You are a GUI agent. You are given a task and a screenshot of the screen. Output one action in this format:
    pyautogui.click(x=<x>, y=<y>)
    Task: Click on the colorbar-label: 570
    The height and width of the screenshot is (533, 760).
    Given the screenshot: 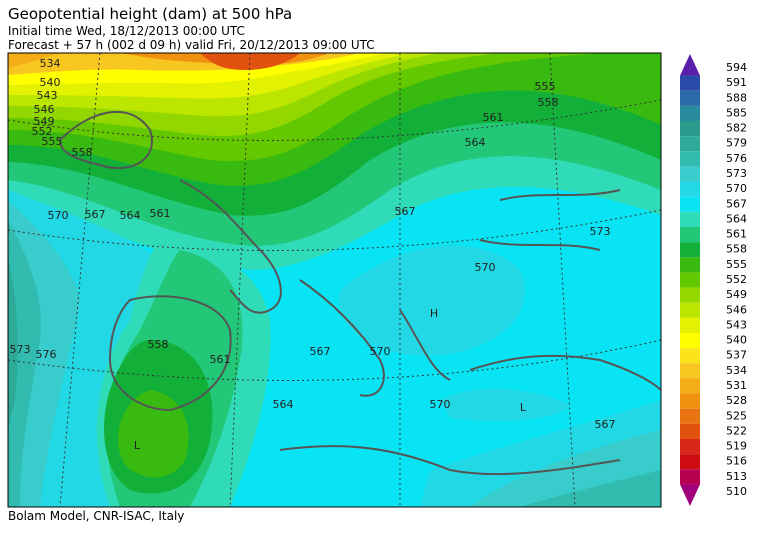 What is the action you would take?
    pyautogui.click(x=736, y=188)
    